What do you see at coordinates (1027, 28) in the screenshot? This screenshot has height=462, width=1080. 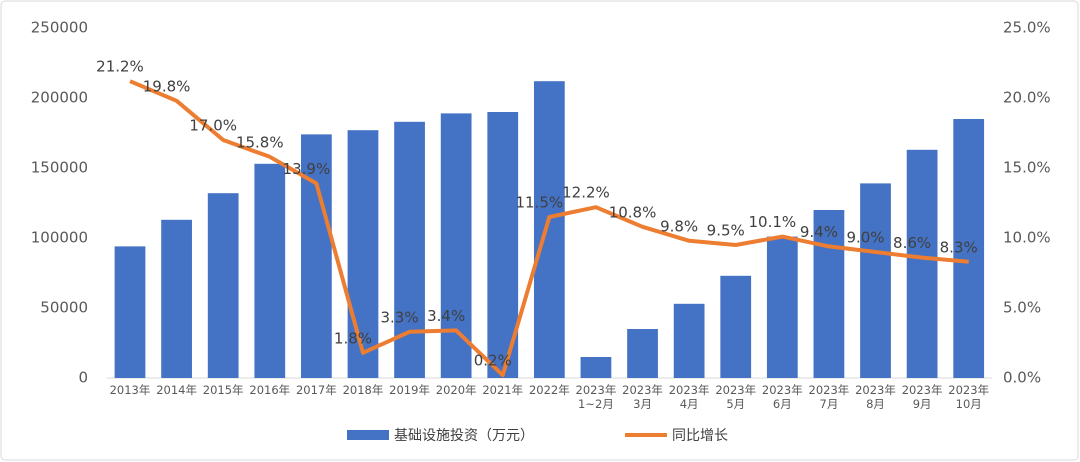 I see `y2-tick-label: 25.0%` at bounding box center [1027, 28].